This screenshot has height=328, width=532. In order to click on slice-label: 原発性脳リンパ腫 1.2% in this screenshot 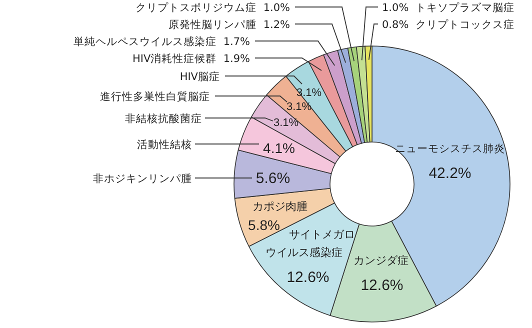, I will do `click(229, 25)`.